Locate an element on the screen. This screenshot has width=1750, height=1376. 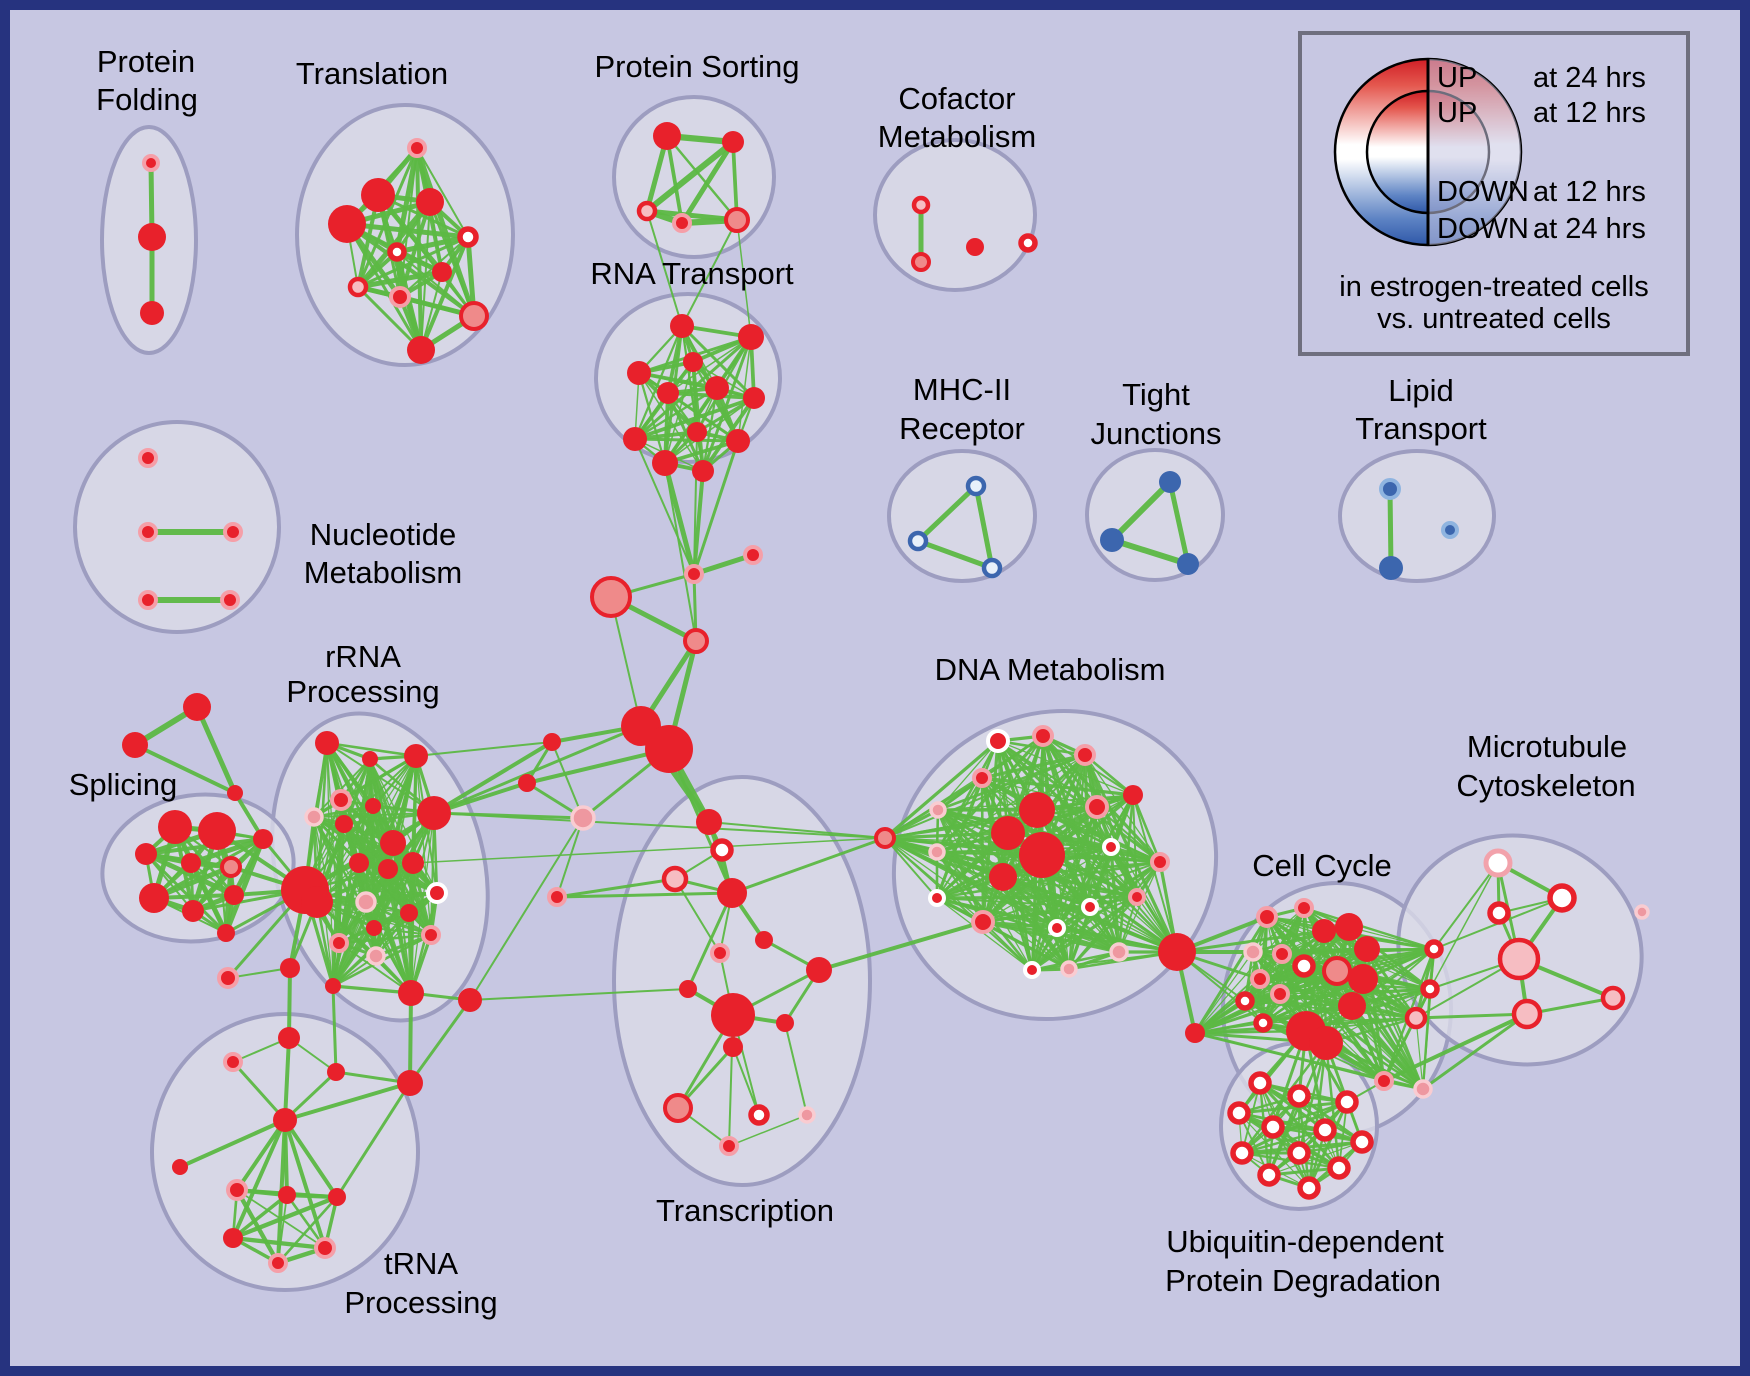
legend-down-12-time: at 12 hrs is located at coordinates (1589, 192).